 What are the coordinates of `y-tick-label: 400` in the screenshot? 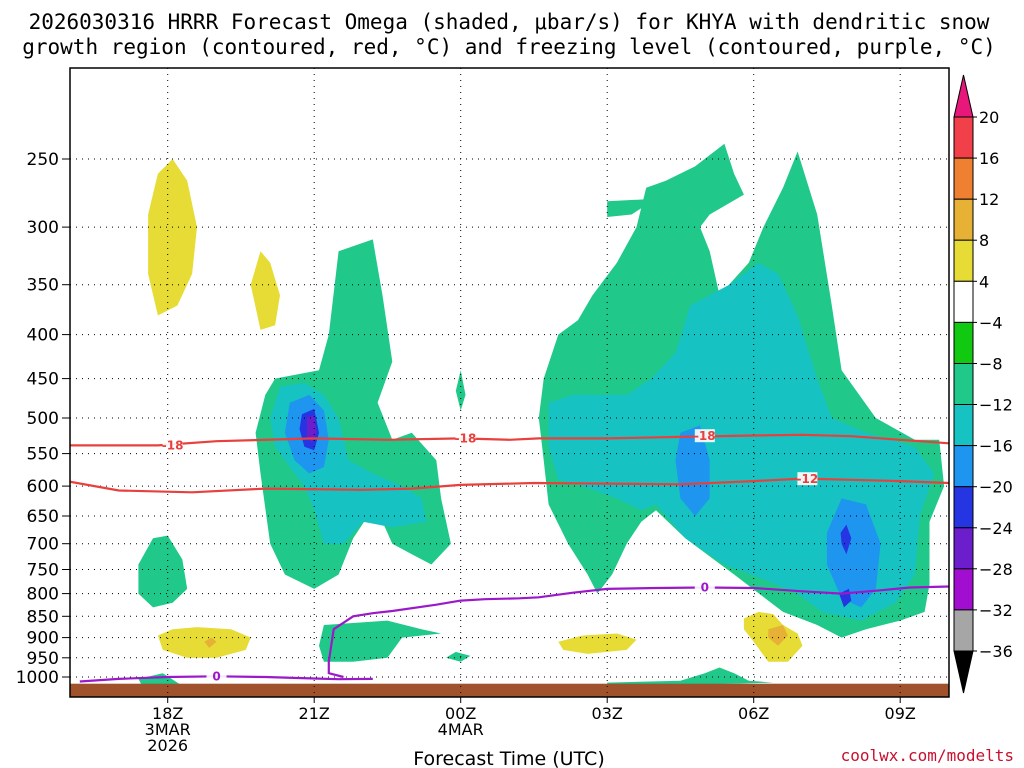 It's located at (43, 336).